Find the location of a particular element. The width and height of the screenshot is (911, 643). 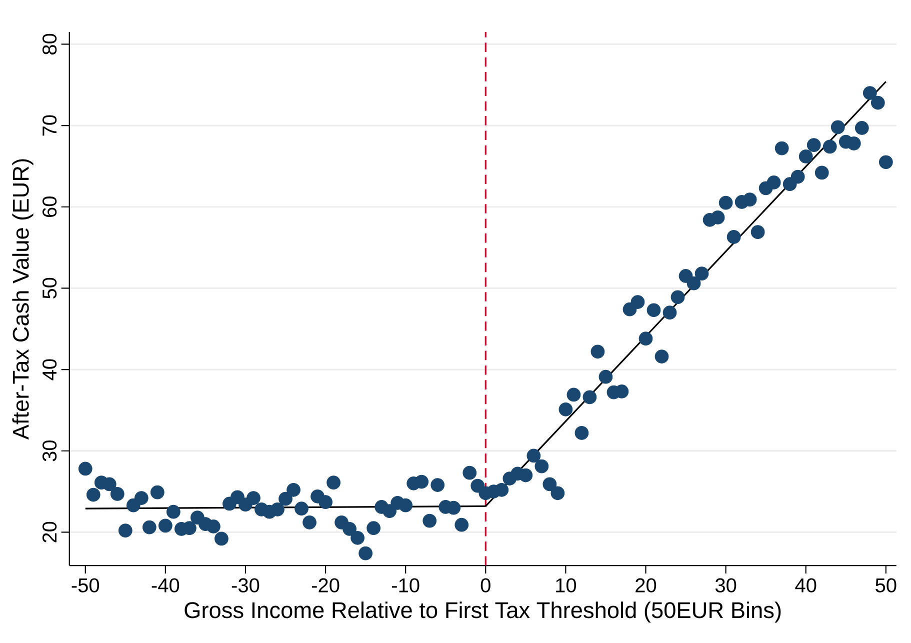

x-tick-label: 0 is located at coordinates (485, 585).